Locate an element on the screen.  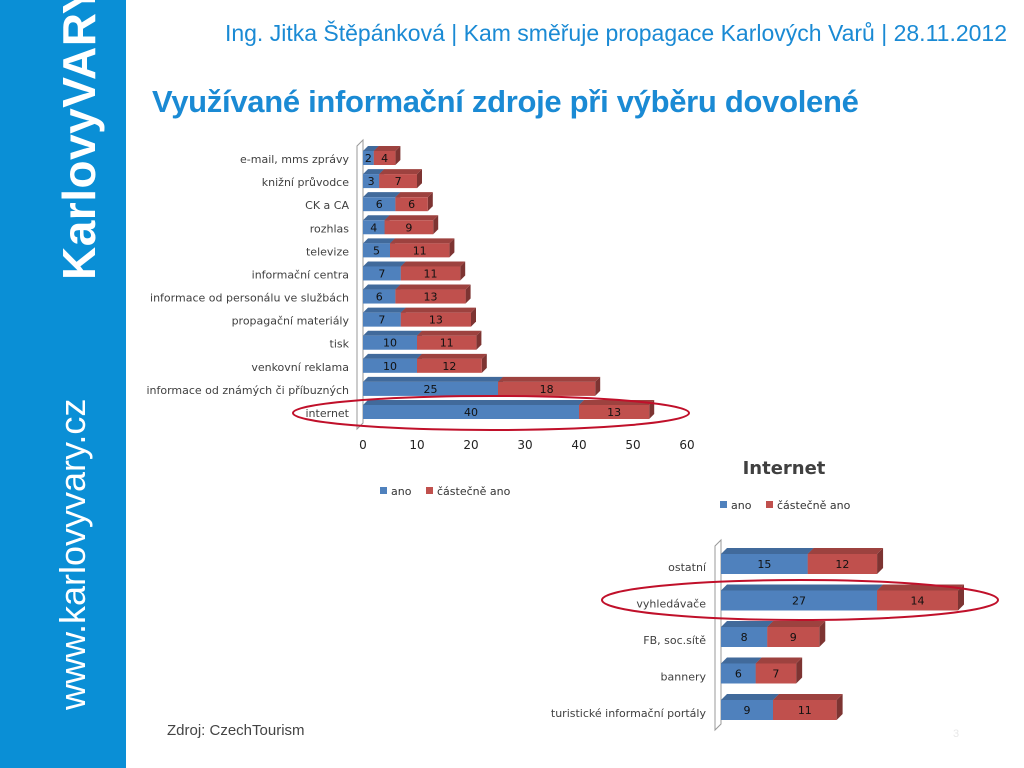
chart1-axis-wall is located at coordinates (360, 284).